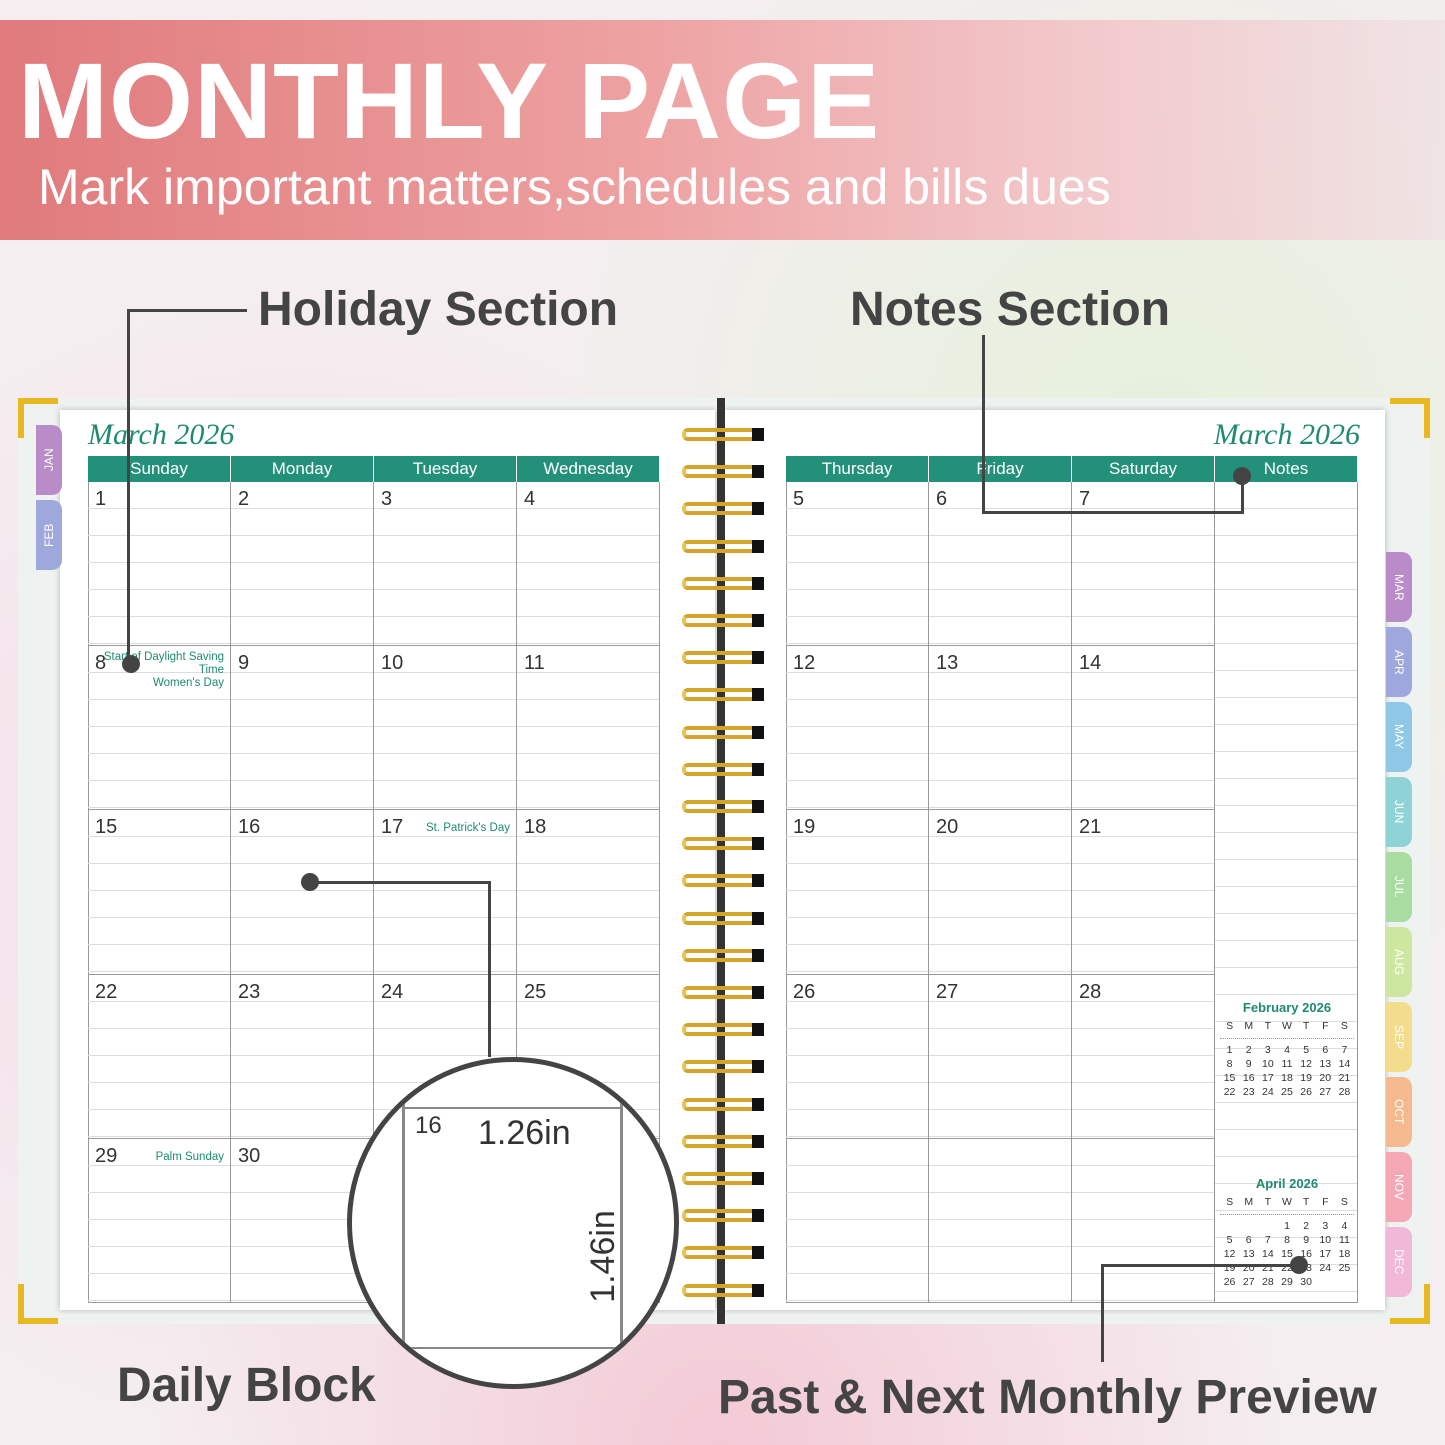 This screenshot has width=1445, height=1445. I want to click on month-tab-dec: DEC, so click(1399, 1262).